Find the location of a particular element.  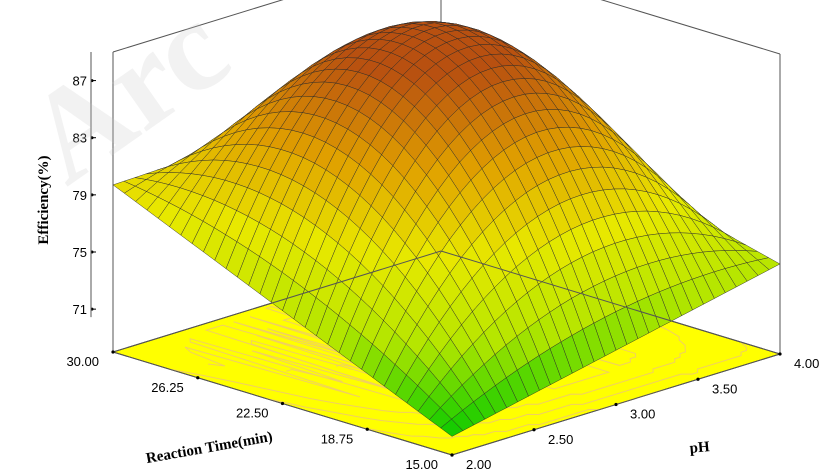

time-tick-label: 26.25 is located at coordinates (167, 387).